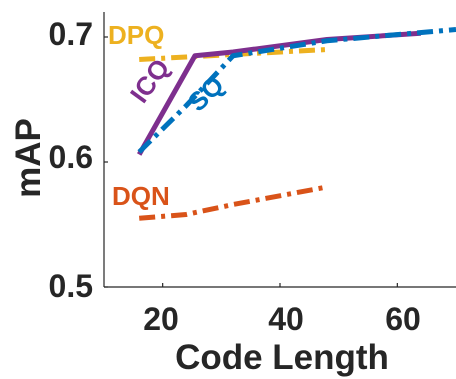  What do you see at coordinates (28, 158) in the screenshot?
I see `y-axis-label: mAP` at bounding box center [28, 158].